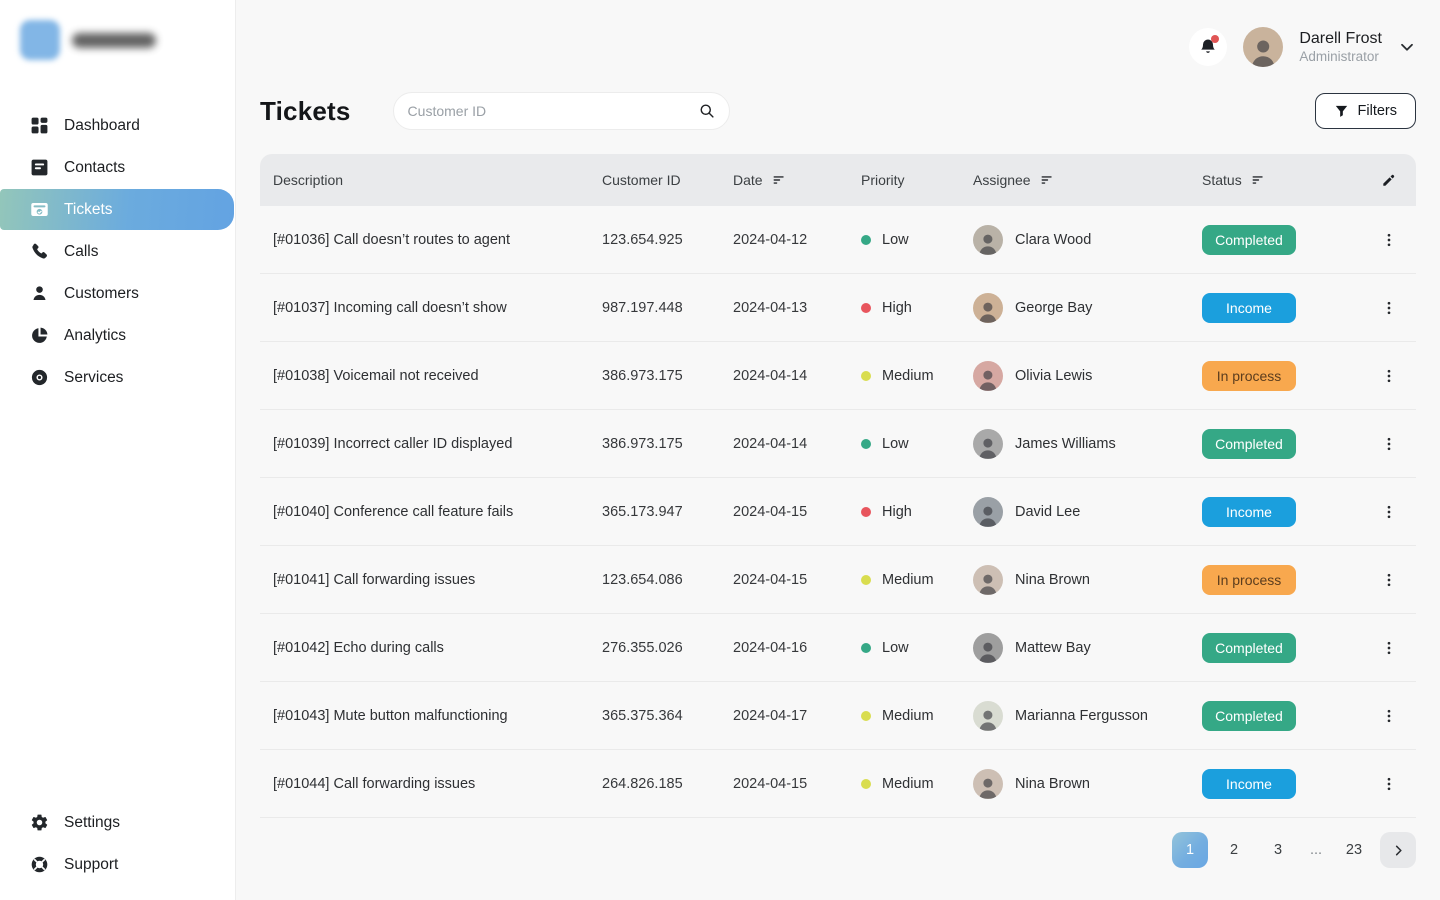 The width and height of the screenshot is (1440, 900). What do you see at coordinates (797, 180) in the screenshot?
I see `column-header-date: Date` at bounding box center [797, 180].